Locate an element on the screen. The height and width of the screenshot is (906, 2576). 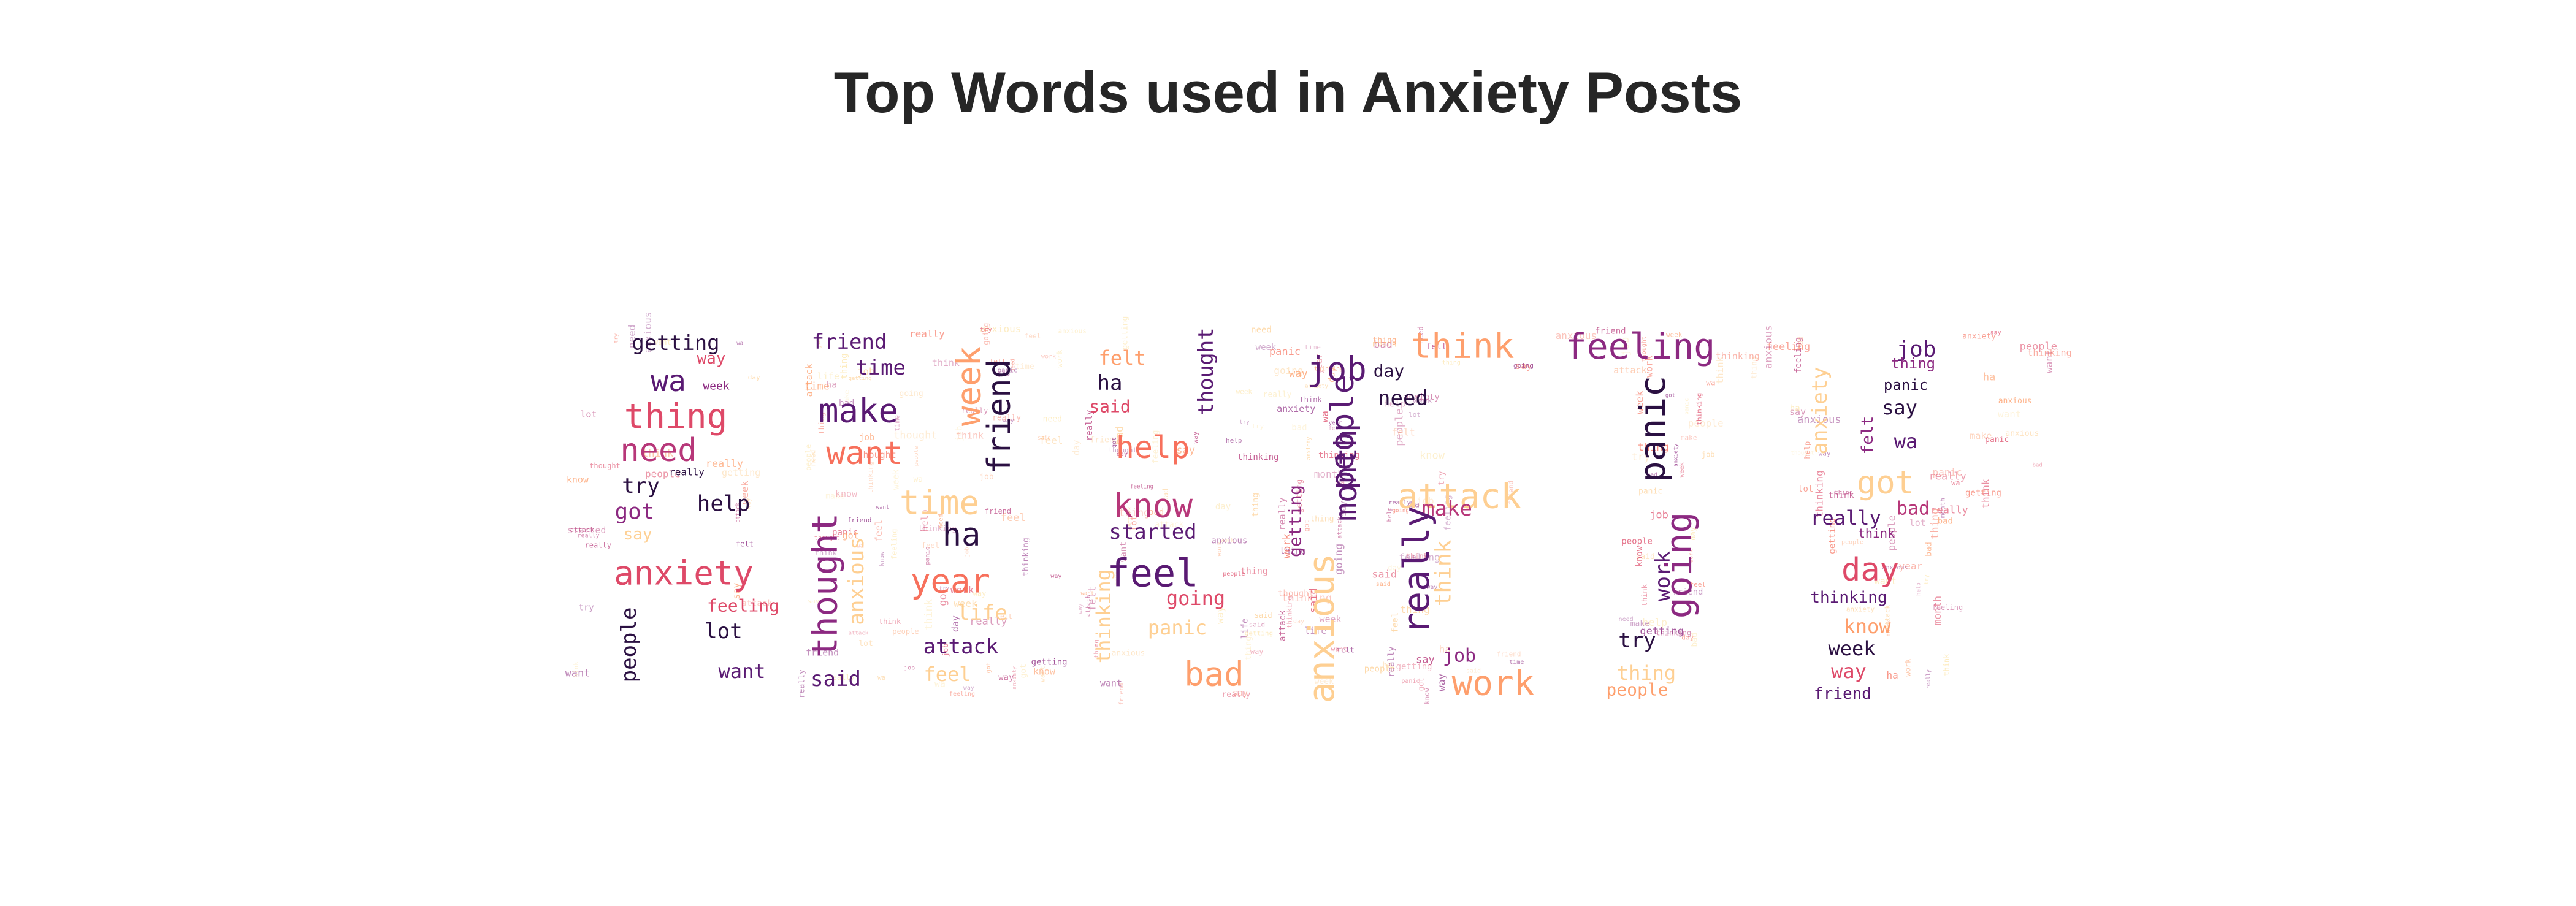
cloud-word: bad is located at coordinates (1913, 509).